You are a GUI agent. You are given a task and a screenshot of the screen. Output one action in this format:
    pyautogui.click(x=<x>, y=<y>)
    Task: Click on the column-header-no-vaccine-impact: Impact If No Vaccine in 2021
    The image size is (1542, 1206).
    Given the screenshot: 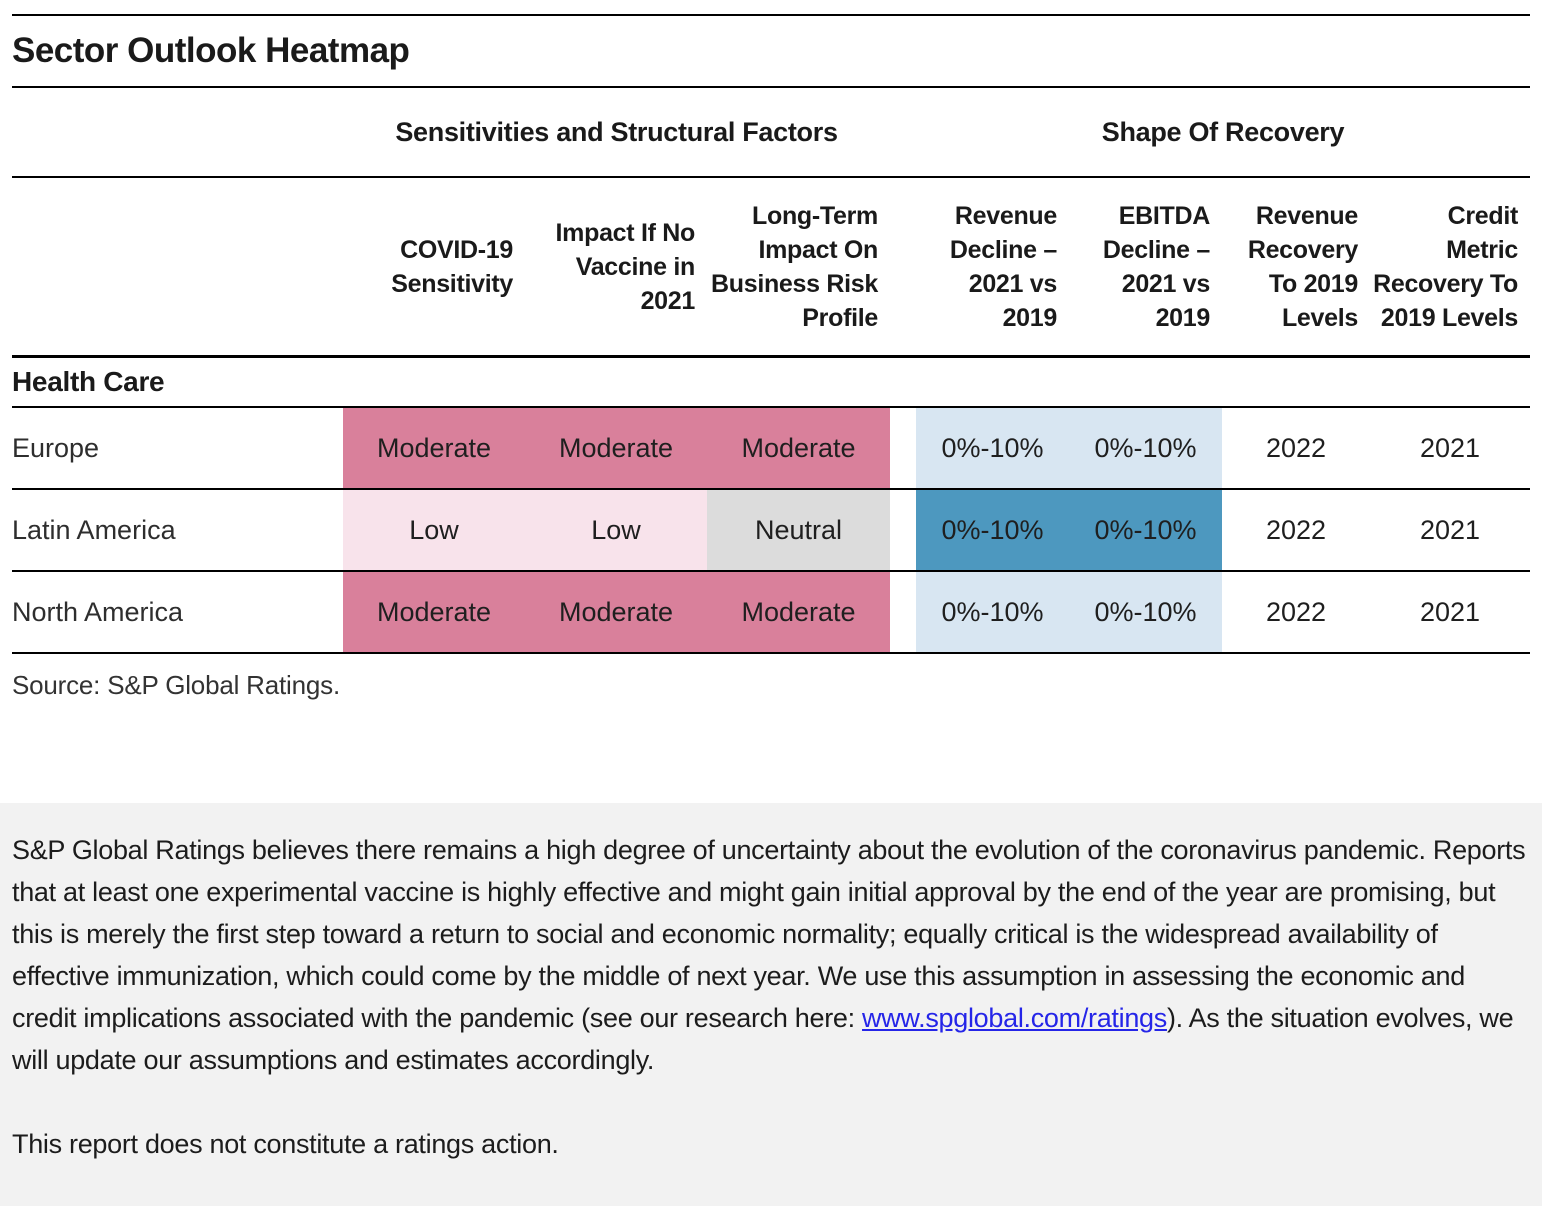 What is the action you would take?
    pyautogui.click(x=625, y=266)
    